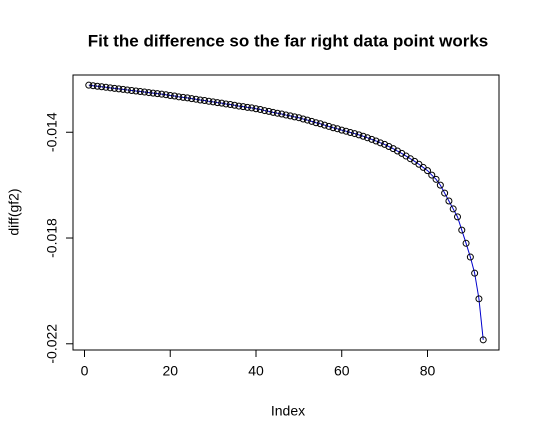 The width and height of the screenshot is (540, 442). What do you see at coordinates (256, 371) in the screenshot?
I see `x-tick-label: 40` at bounding box center [256, 371].